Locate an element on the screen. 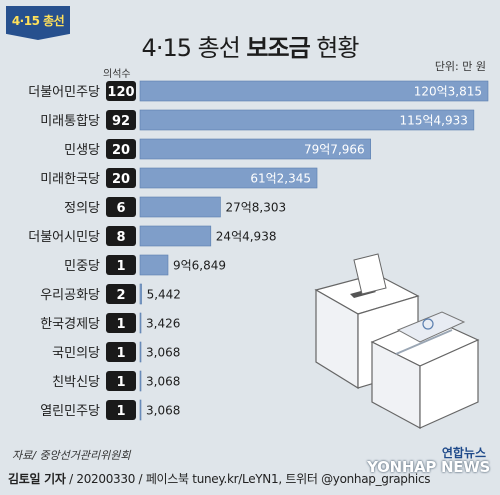 This screenshot has height=495, width=500. credit-author: 김토일 기자 is located at coordinates (37, 479).